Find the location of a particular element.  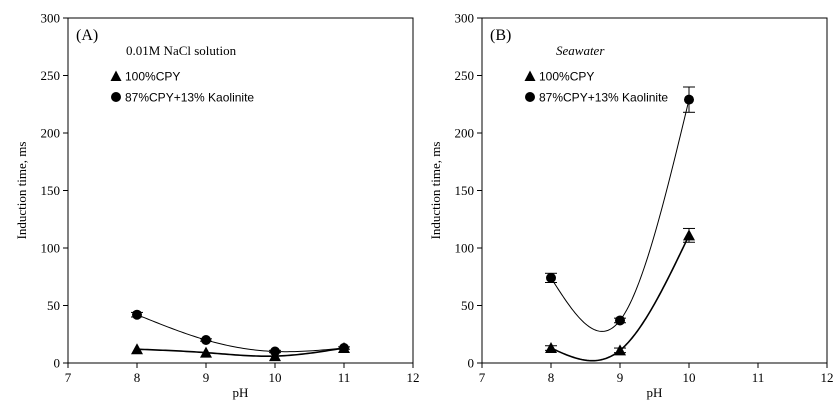

panel-label: (B) is located at coordinates (500, 35).